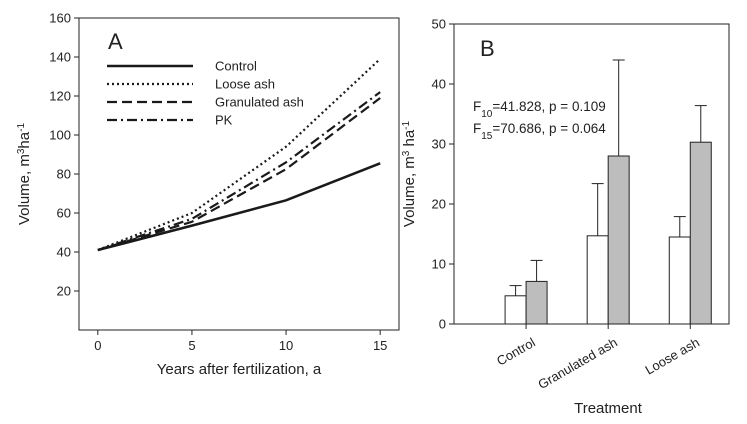 This screenshot has height=424, width=747. What do you see at coordinates (516, 352) in the screenshot?
I see `panel-b-category-label: Control` at bounding box center [516, 352].